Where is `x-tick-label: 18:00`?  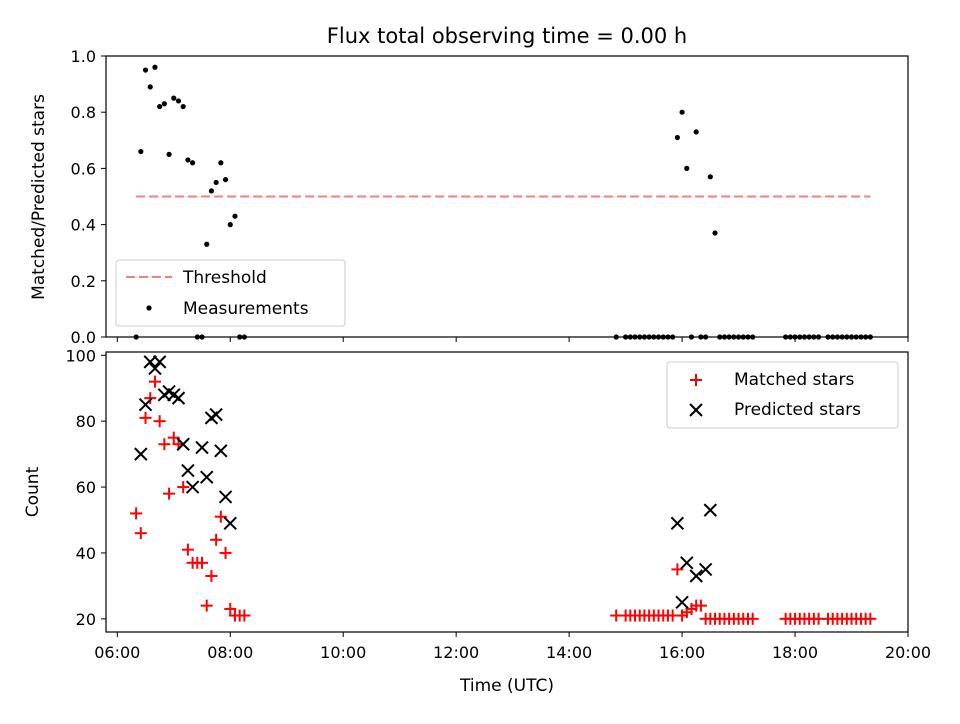
x-tick-label: 18:00 is located at coordinates (795, 652).